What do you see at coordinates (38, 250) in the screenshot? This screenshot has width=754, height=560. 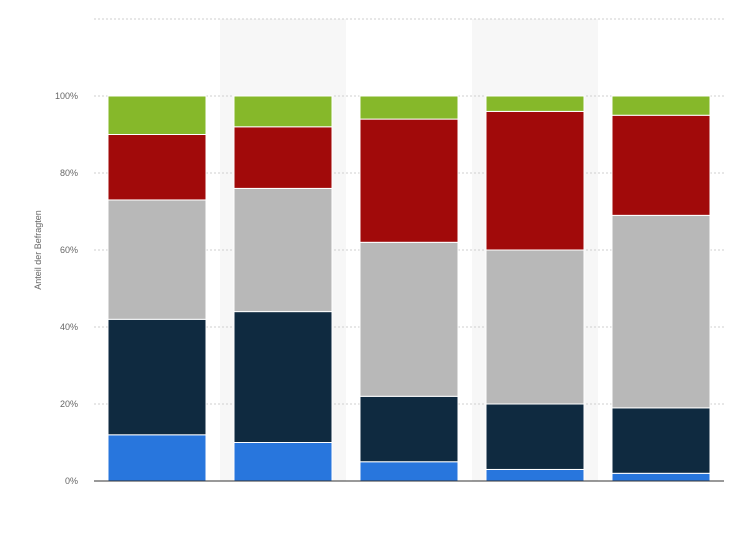 I see `y-axis-title: Anteil der Befragten` at bounding box center [38, 250].